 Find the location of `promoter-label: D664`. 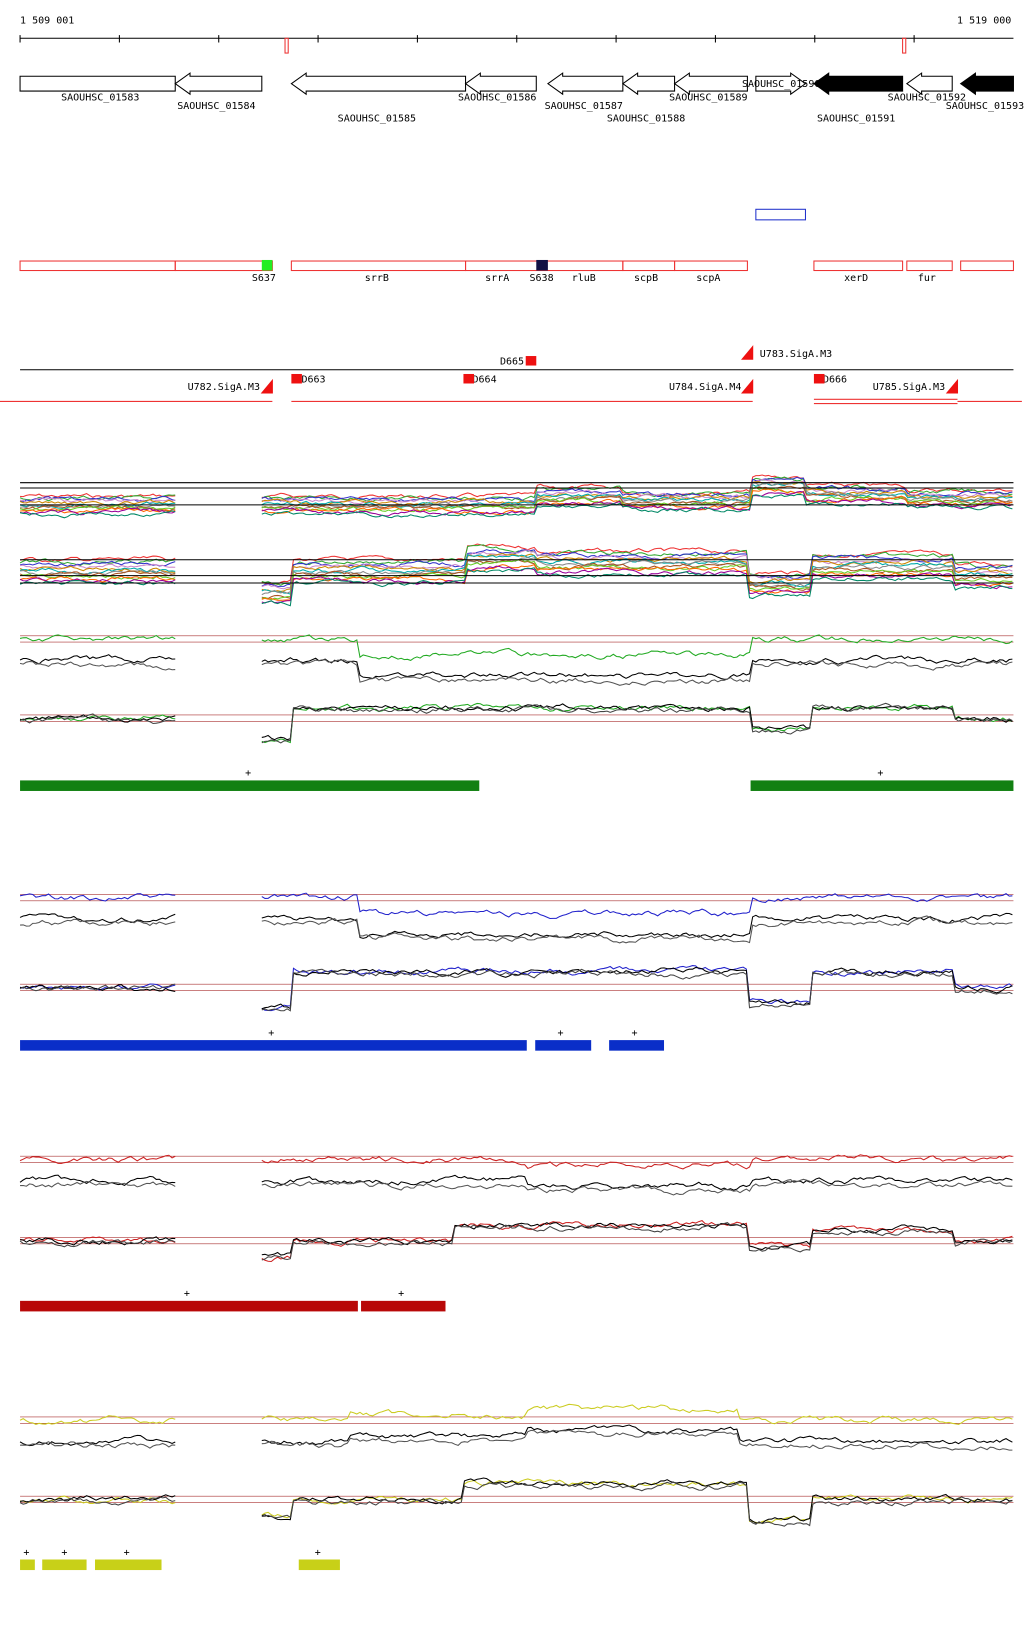

promoter-label: D664 is located at coordinates (484, 379).